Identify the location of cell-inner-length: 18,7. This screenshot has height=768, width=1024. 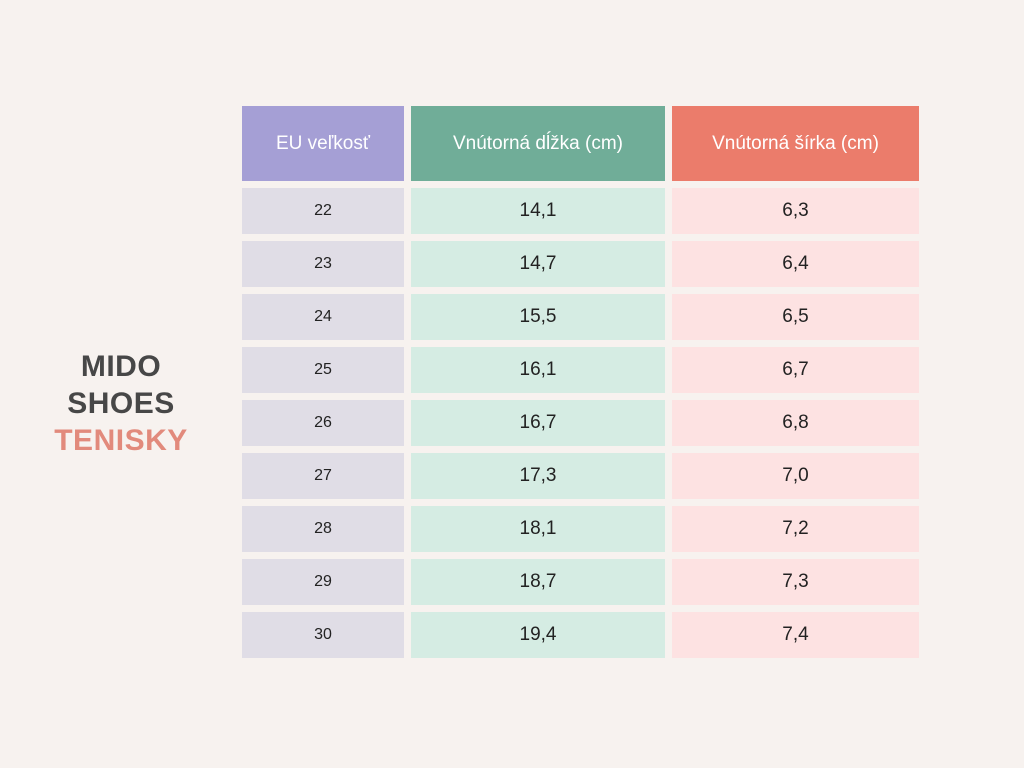
(538, 582).